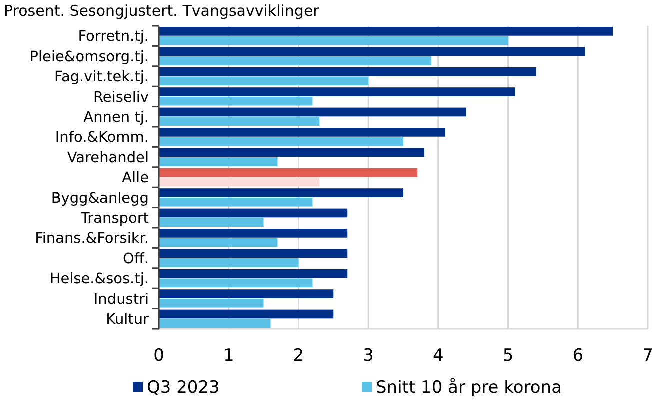 This screenshot has height=401, width=654. Describe the element at coordinates (183, 388) in the screenshot. I see `legend-label: Q3 2023` at that location.